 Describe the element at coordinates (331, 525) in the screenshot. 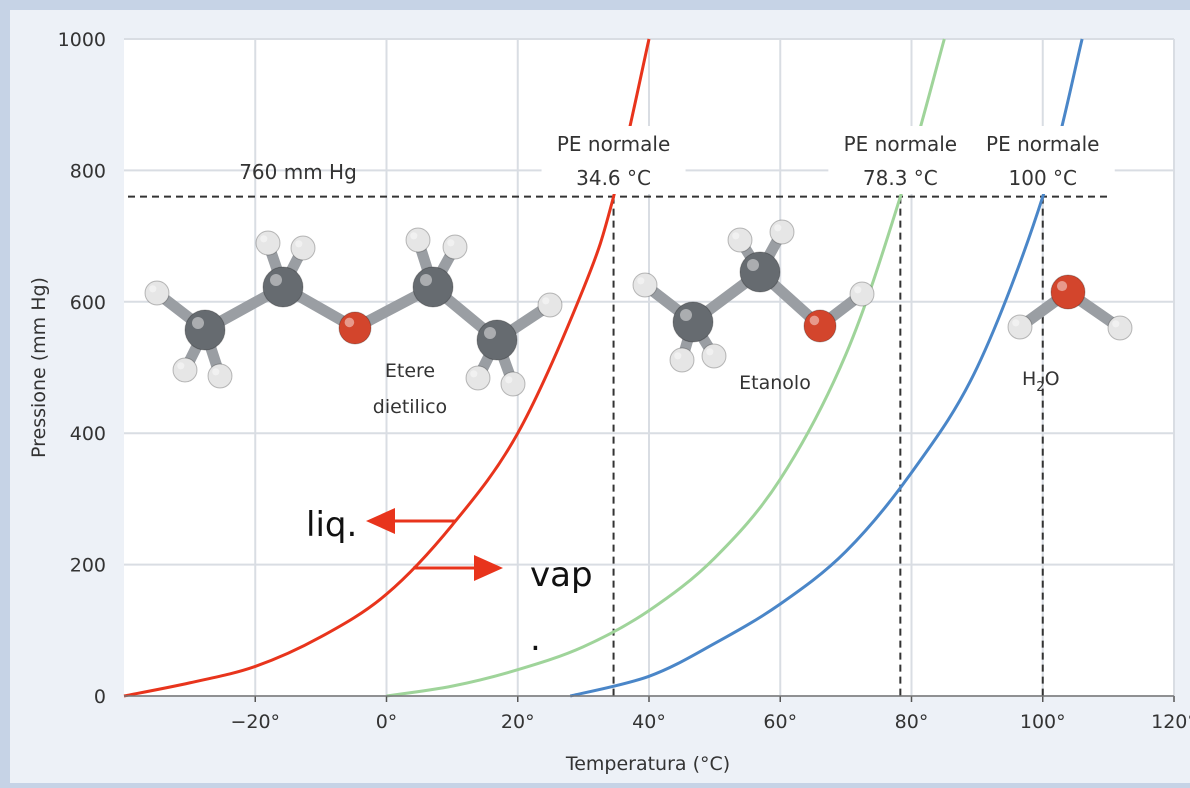

I see `liq-label: liq.` at that location.